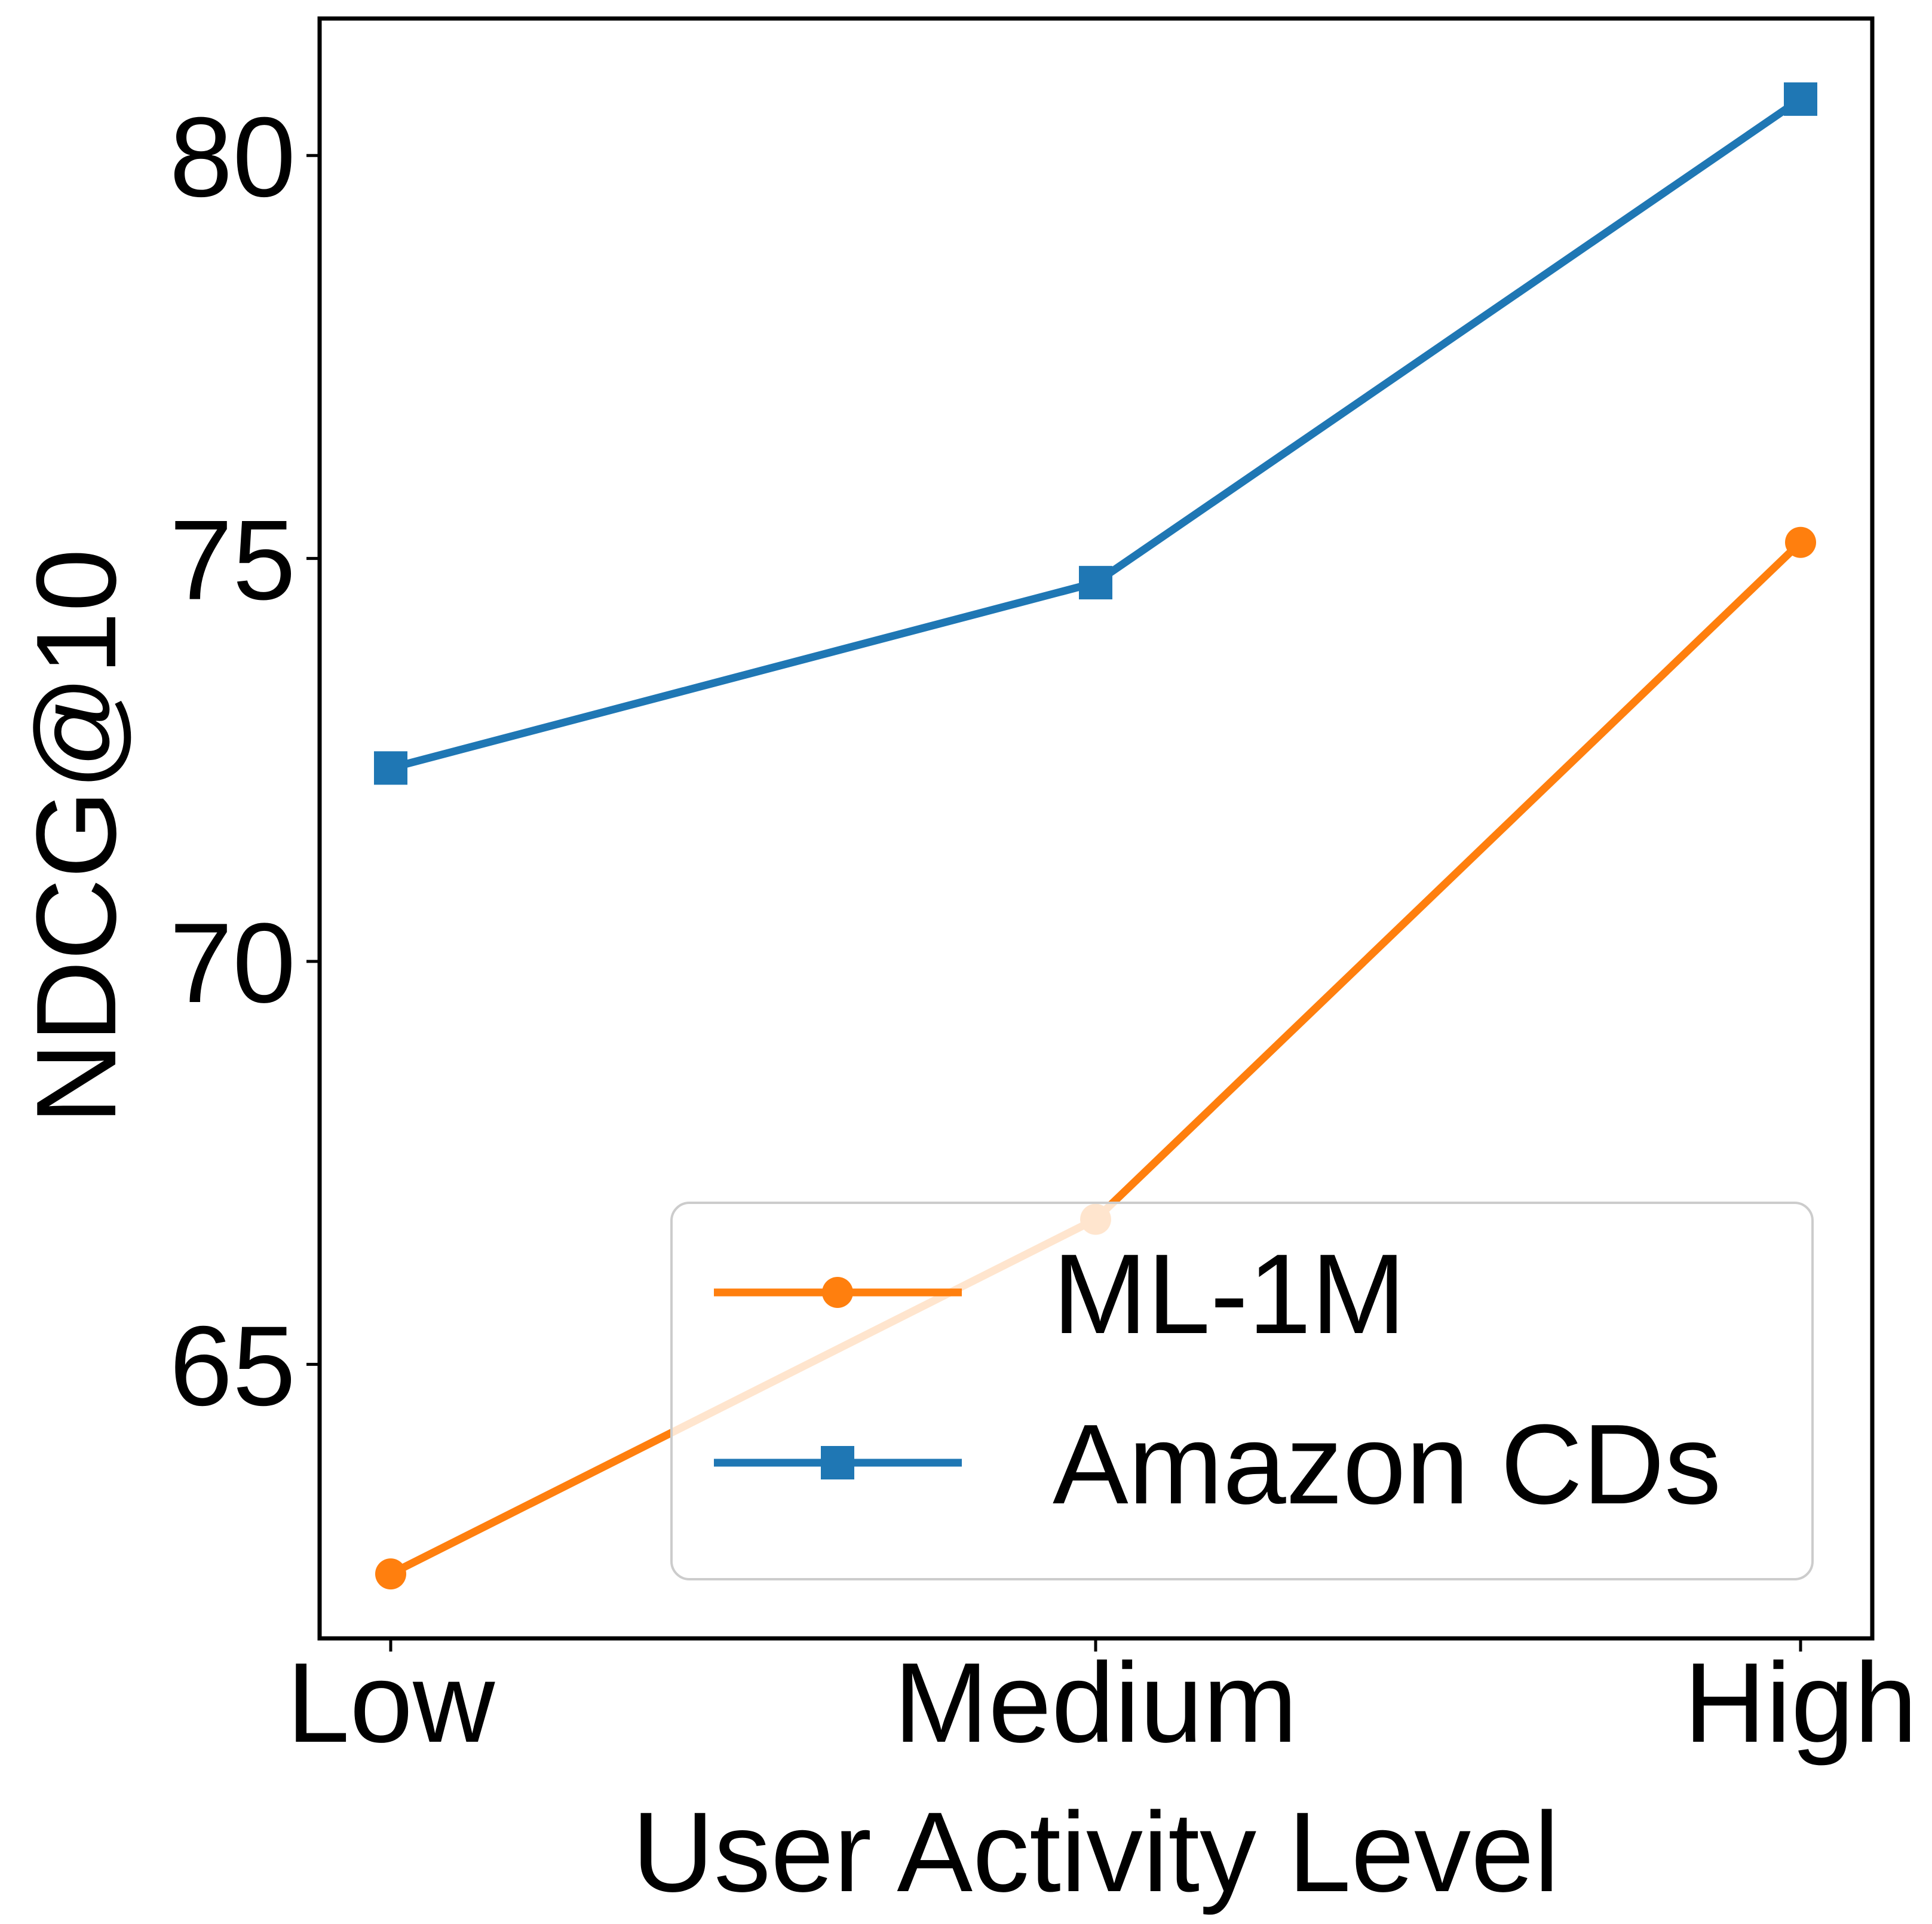  What do you see at coordinates (233, 157) in the screenshot?
I see `y-tick-label: 80` at bounding box center [233, 157].